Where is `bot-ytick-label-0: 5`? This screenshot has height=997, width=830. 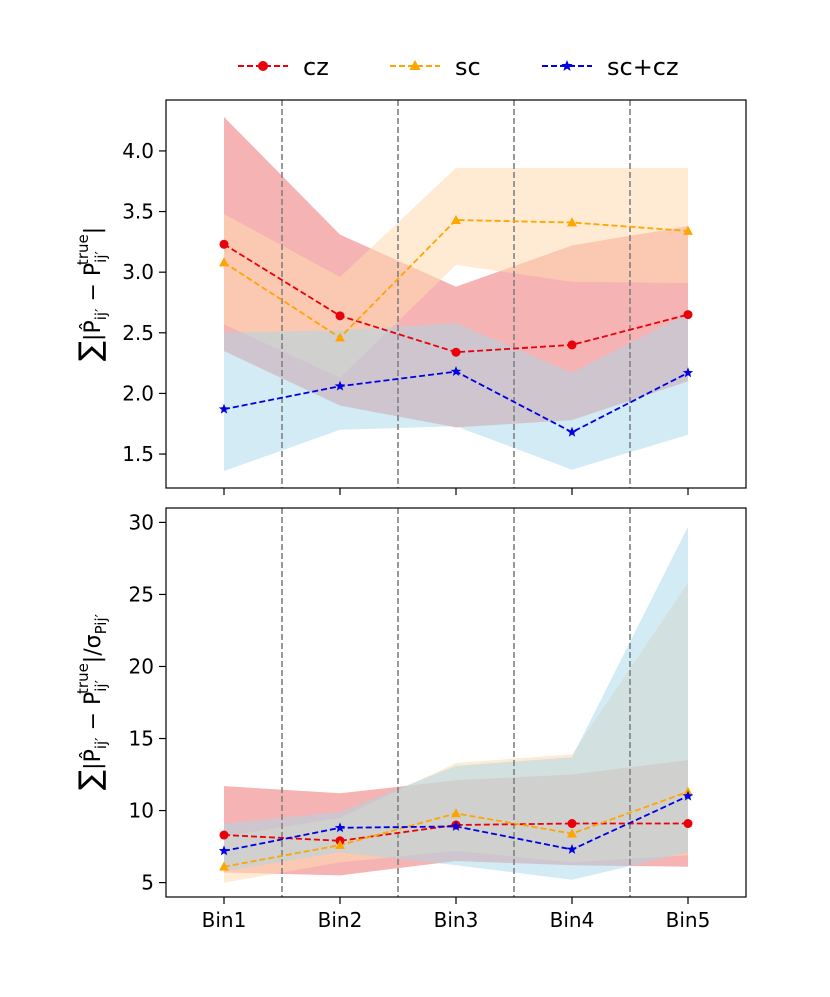 bot-ytick-label-0: 5 is located at coordinates (147, 883).